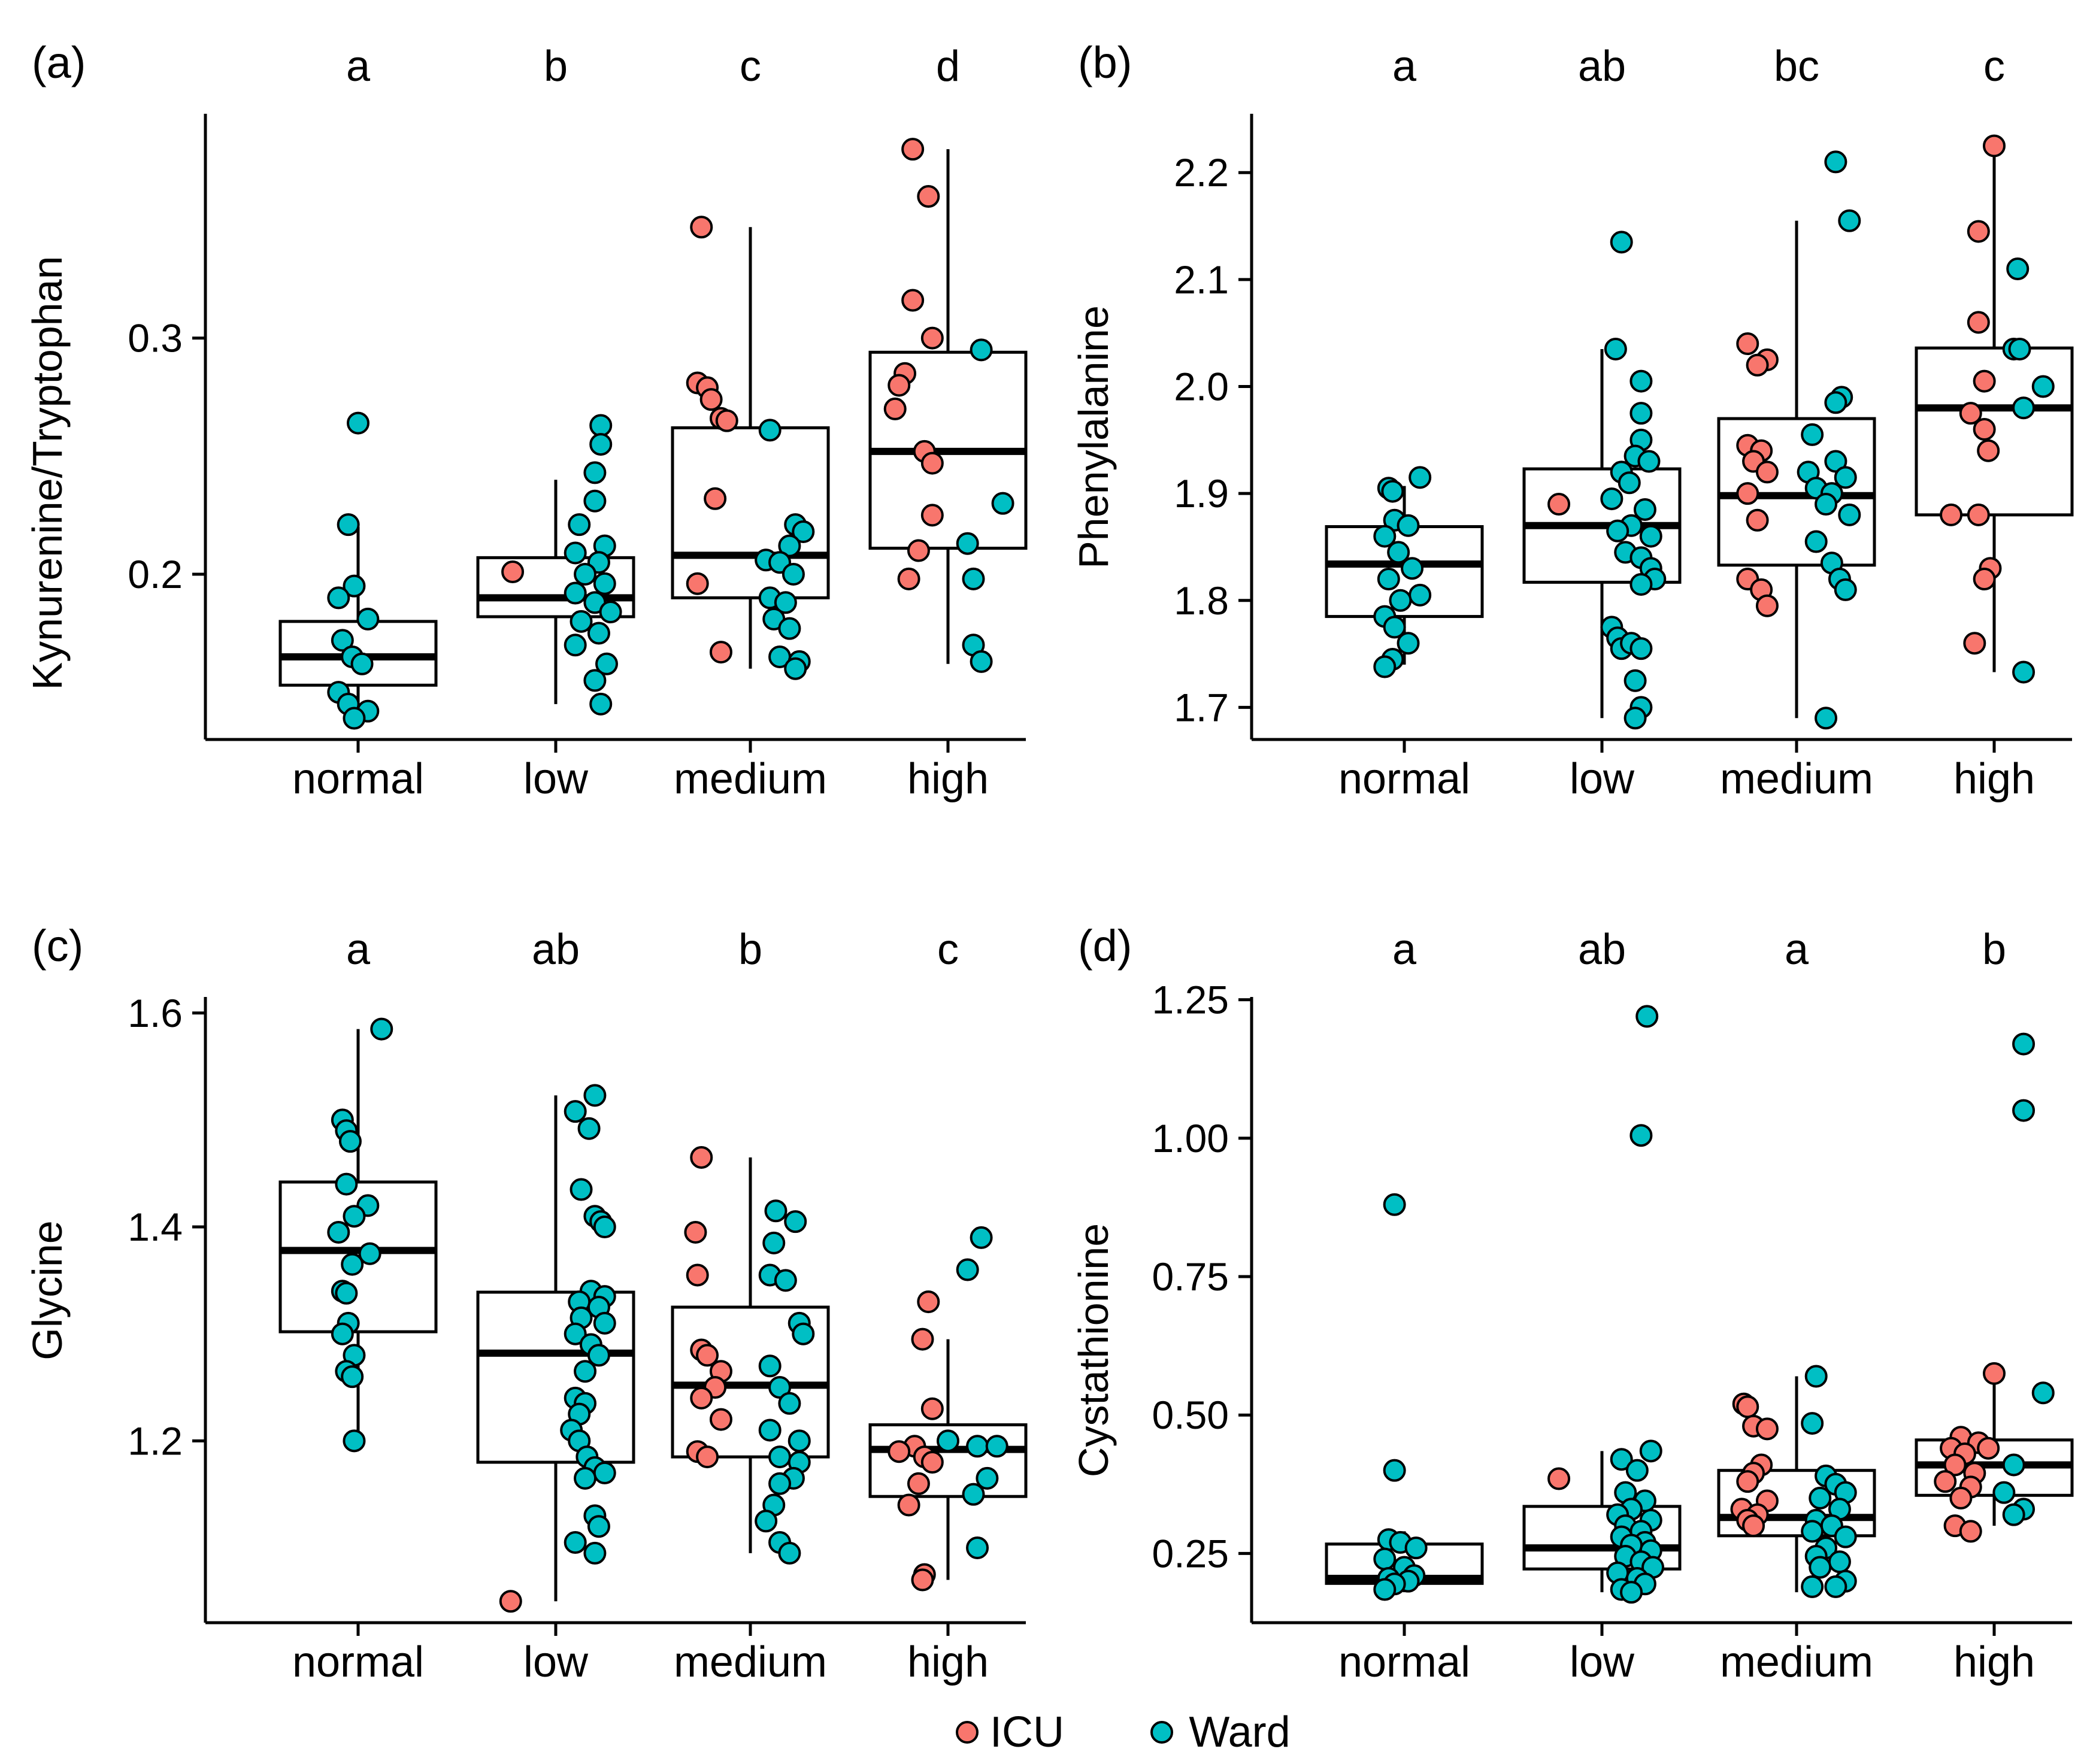  What do you see at coordinates (556, 66) in the screenshot?
I see `significance-letter: b` at bounding box center [556, 66].